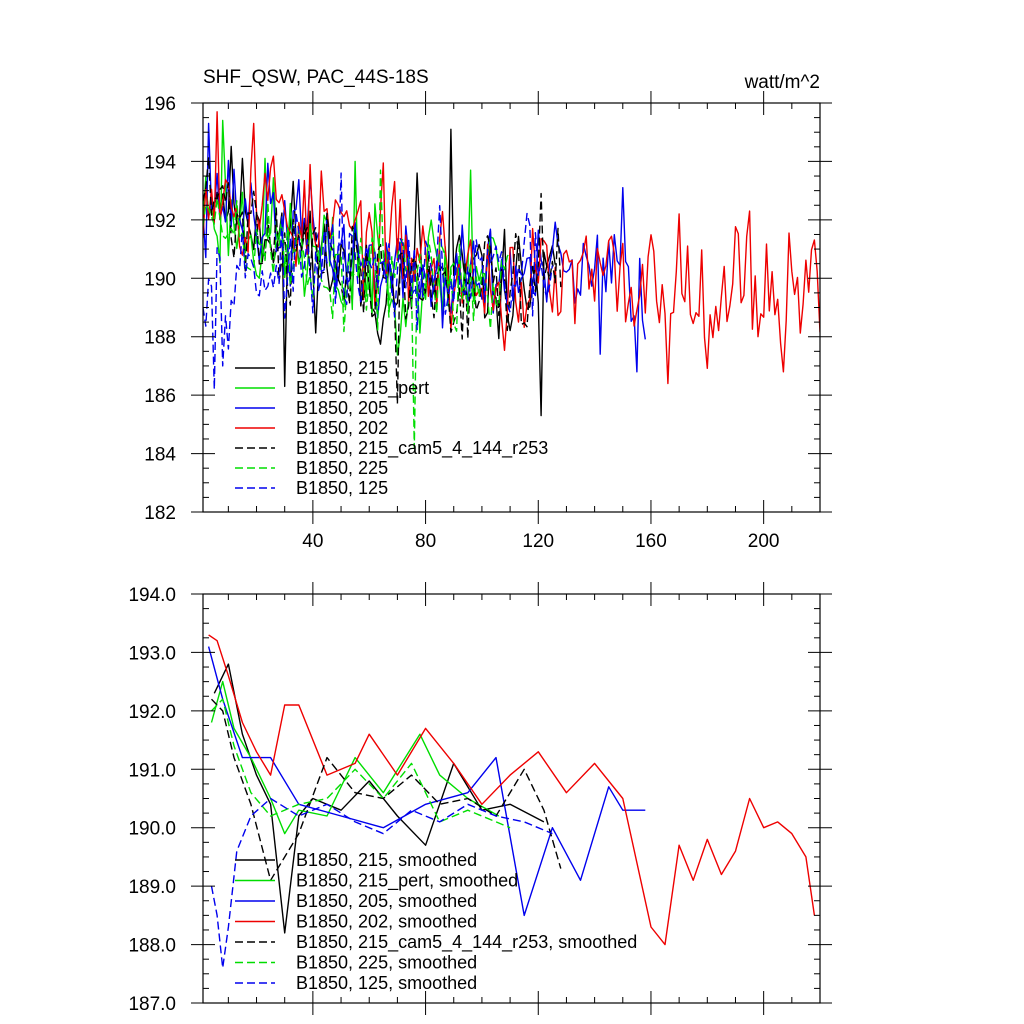 This screenshot has width=1024, height=1024. What do you see at coordinates (764, 541) in the screenshot?
I see `top-x-tick-label: 200` at bounding box center [764, 541].